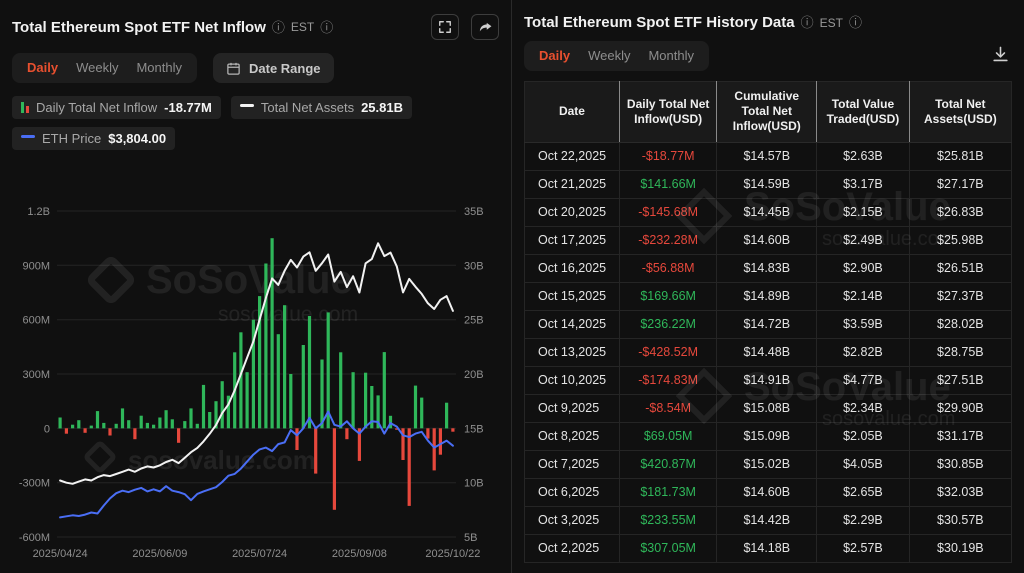  What do you see at coordinates (960, 408) in the screenshot?
I see `total-net-assets-cell: $29.90B` at bounding box center [960, 408].